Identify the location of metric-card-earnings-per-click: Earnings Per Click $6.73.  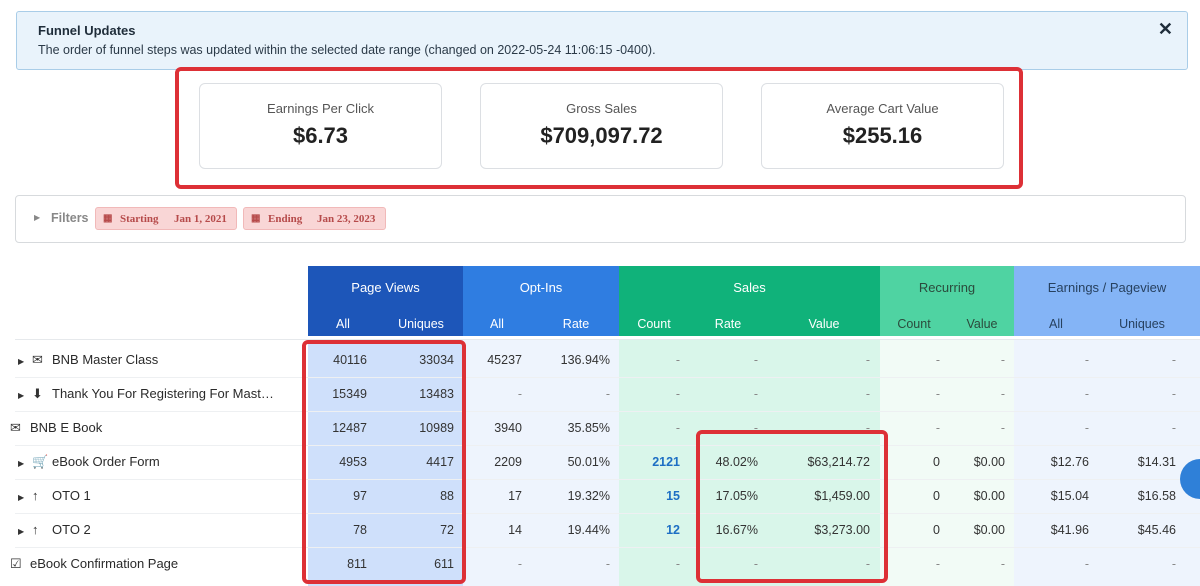
(320, 126).